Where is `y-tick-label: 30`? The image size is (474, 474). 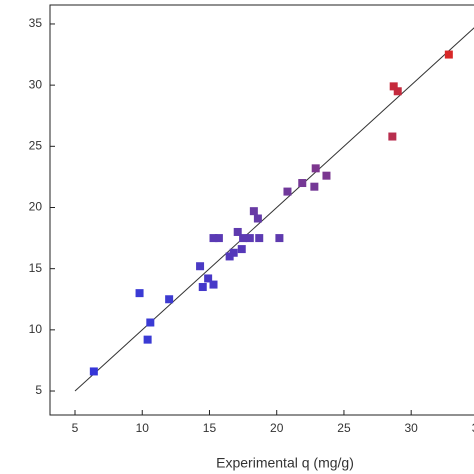 y-tick-label: 30 is located at coordinates (36, 84).